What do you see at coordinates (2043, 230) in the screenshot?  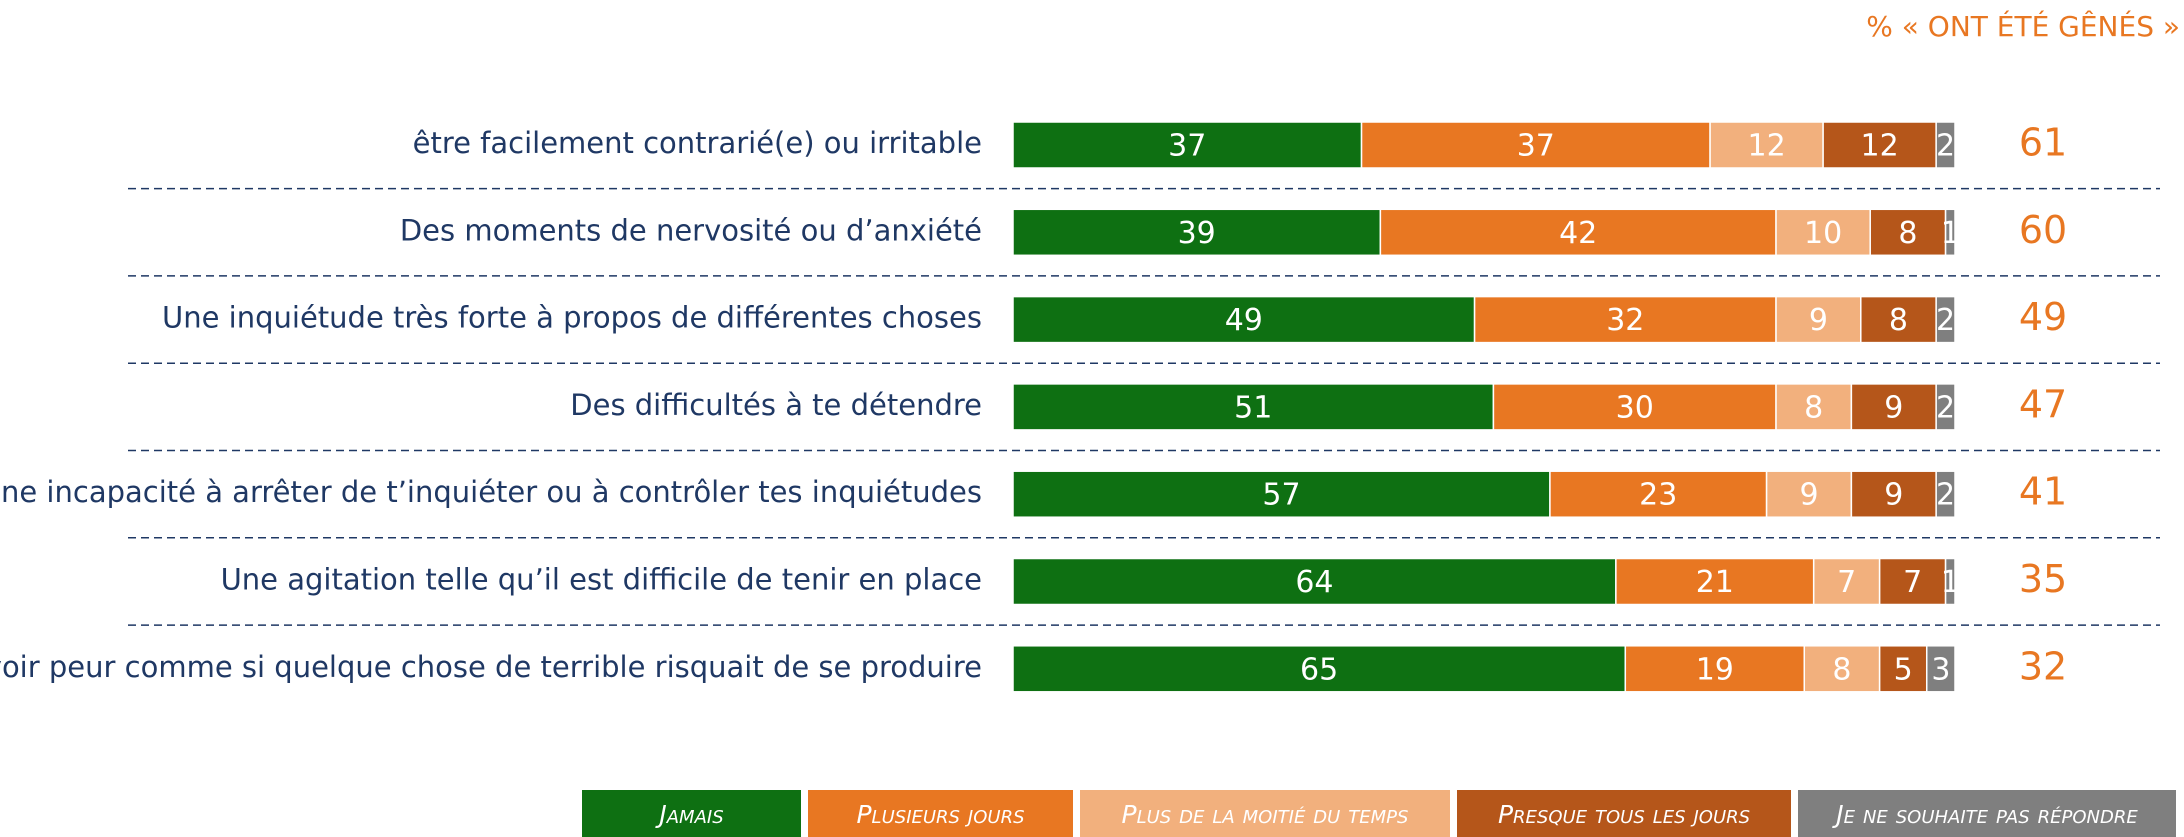 I see `total-label: 60` at bounding box center [2043, 230].